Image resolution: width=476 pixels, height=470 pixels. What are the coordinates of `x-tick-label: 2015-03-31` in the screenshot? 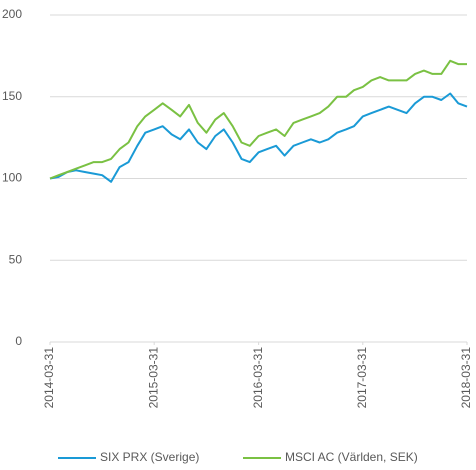 It's located at (153, 378).